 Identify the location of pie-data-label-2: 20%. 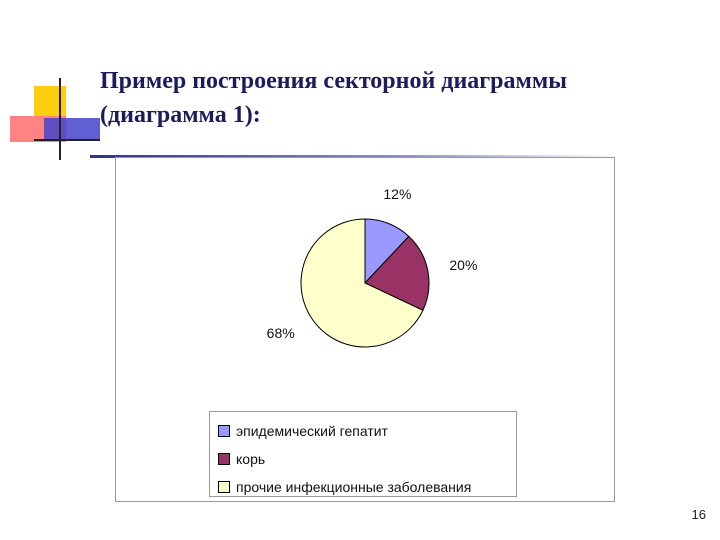
(463, 265).